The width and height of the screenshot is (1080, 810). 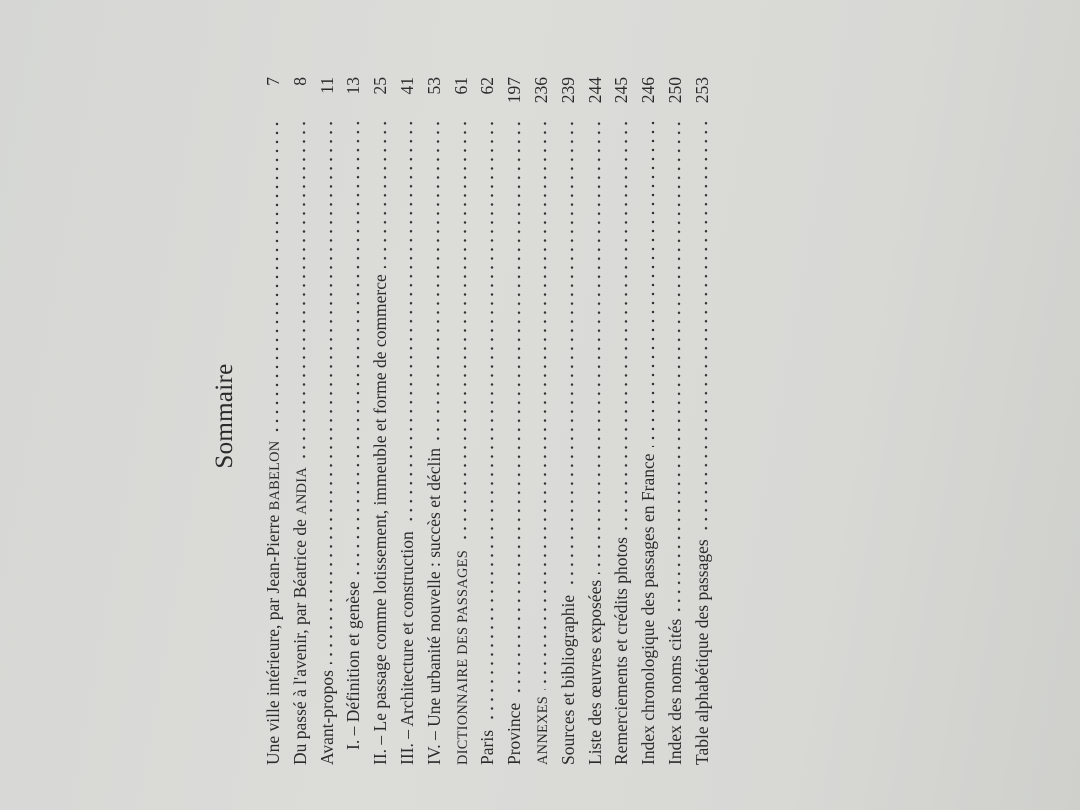 I want to click on toc-page-number: 246, so click(x=648, y=90).